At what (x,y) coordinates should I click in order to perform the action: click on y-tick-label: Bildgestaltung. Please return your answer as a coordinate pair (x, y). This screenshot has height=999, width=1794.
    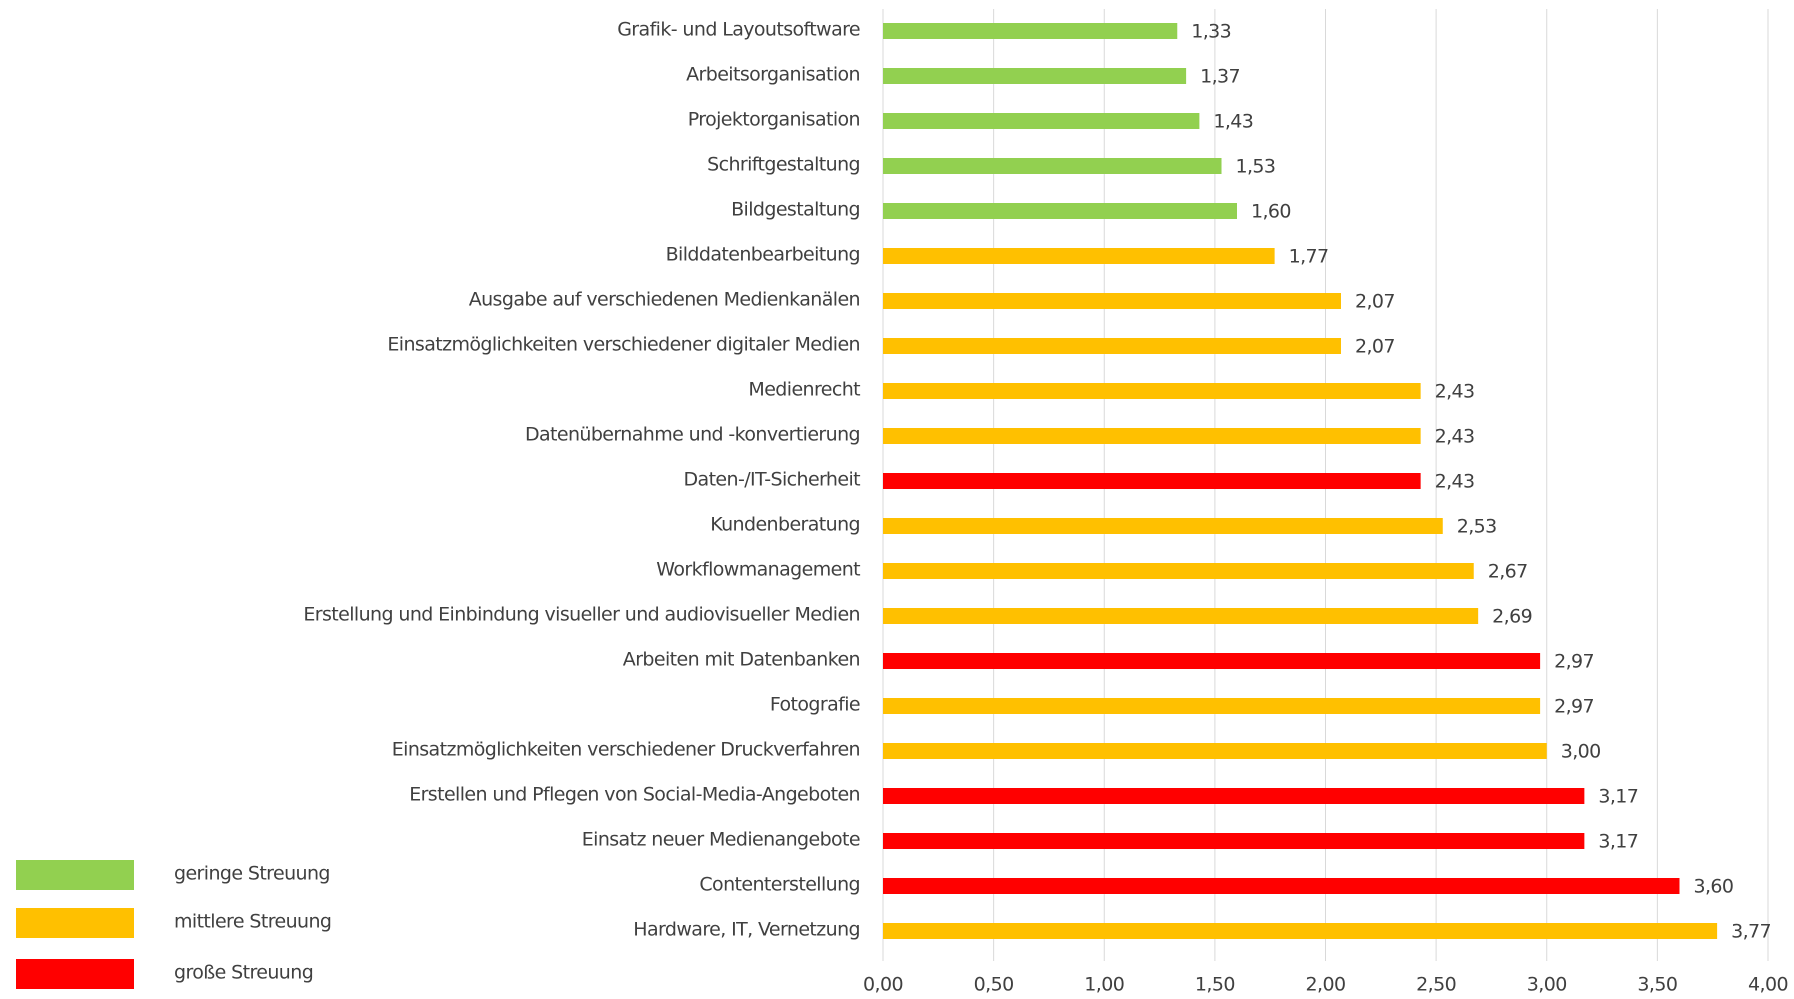
    Looking at the image, I should click on (795, 210).